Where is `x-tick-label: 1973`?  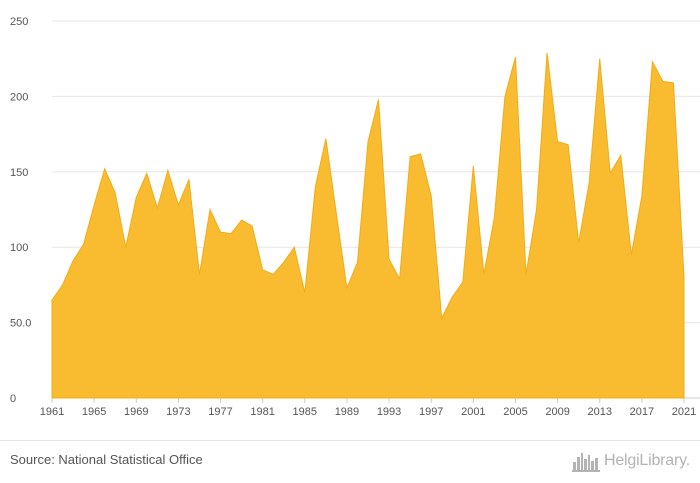
x-tick-label: 1973 is located at coordinates (178, 412).